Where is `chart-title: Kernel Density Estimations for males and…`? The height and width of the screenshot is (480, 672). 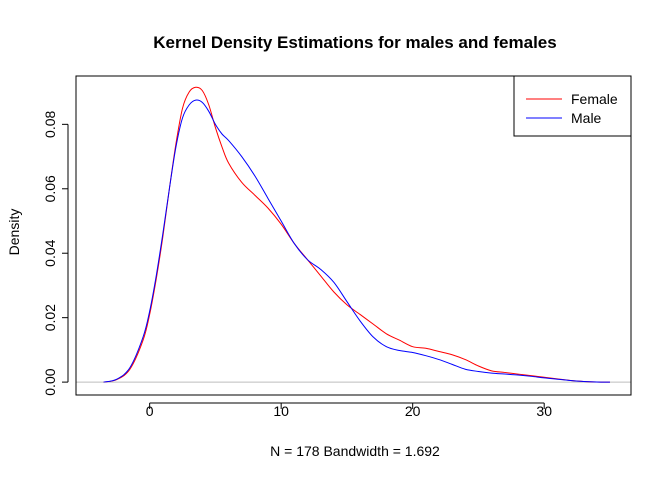
chart-title: Kernel Density Estimations for males and… is located at coordinates (354, 42).